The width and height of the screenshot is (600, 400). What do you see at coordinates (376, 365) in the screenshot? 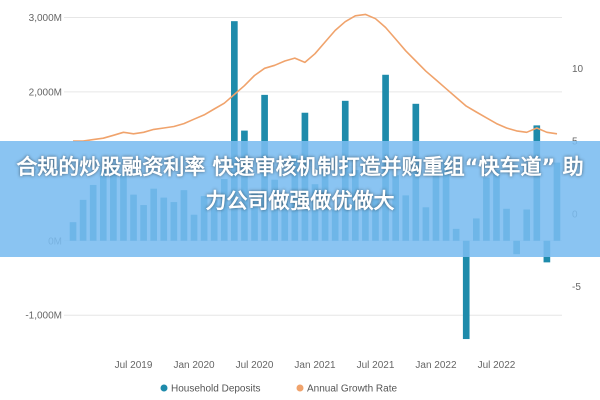
I see `x-tick-label: Jul 2021` at bounding box center [376, 365].